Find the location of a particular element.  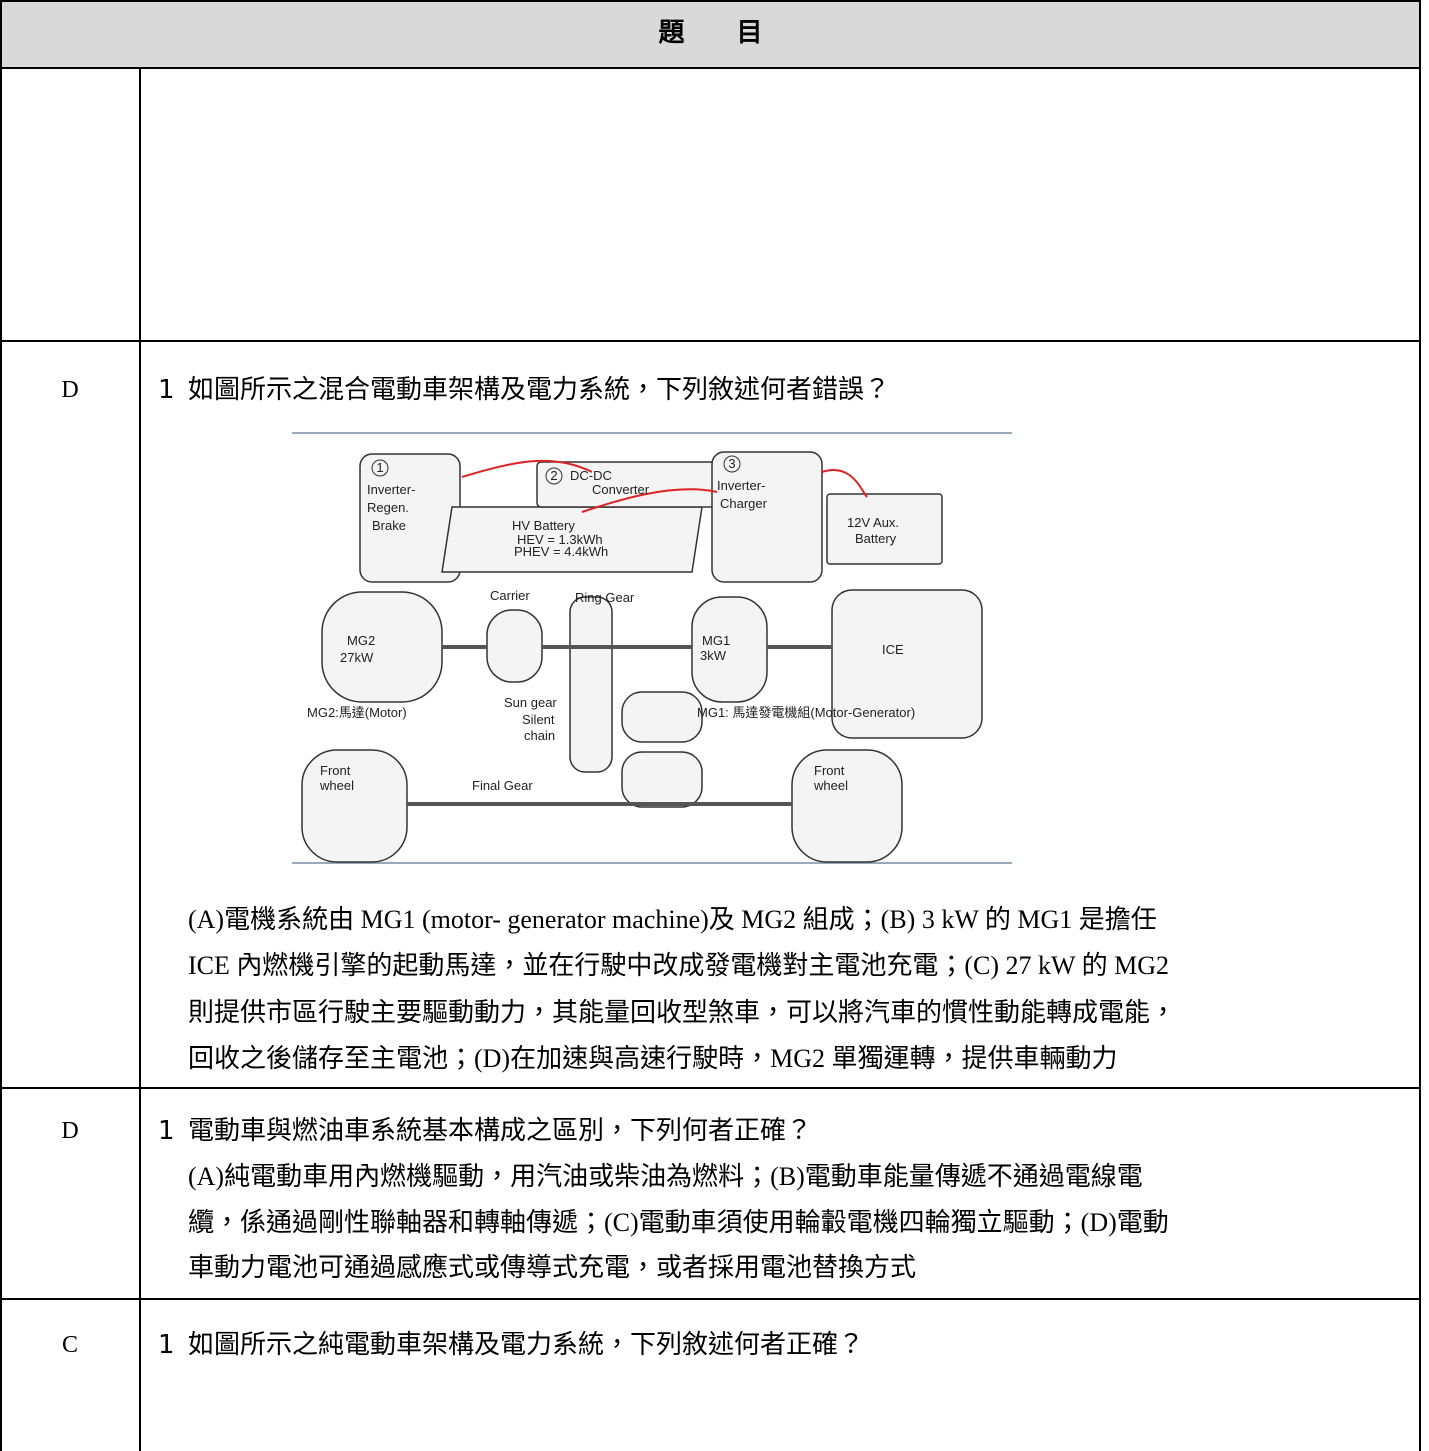

label: MG1: 馬達發電機組(Motor-Generator) is located at coordinates (806, 712).